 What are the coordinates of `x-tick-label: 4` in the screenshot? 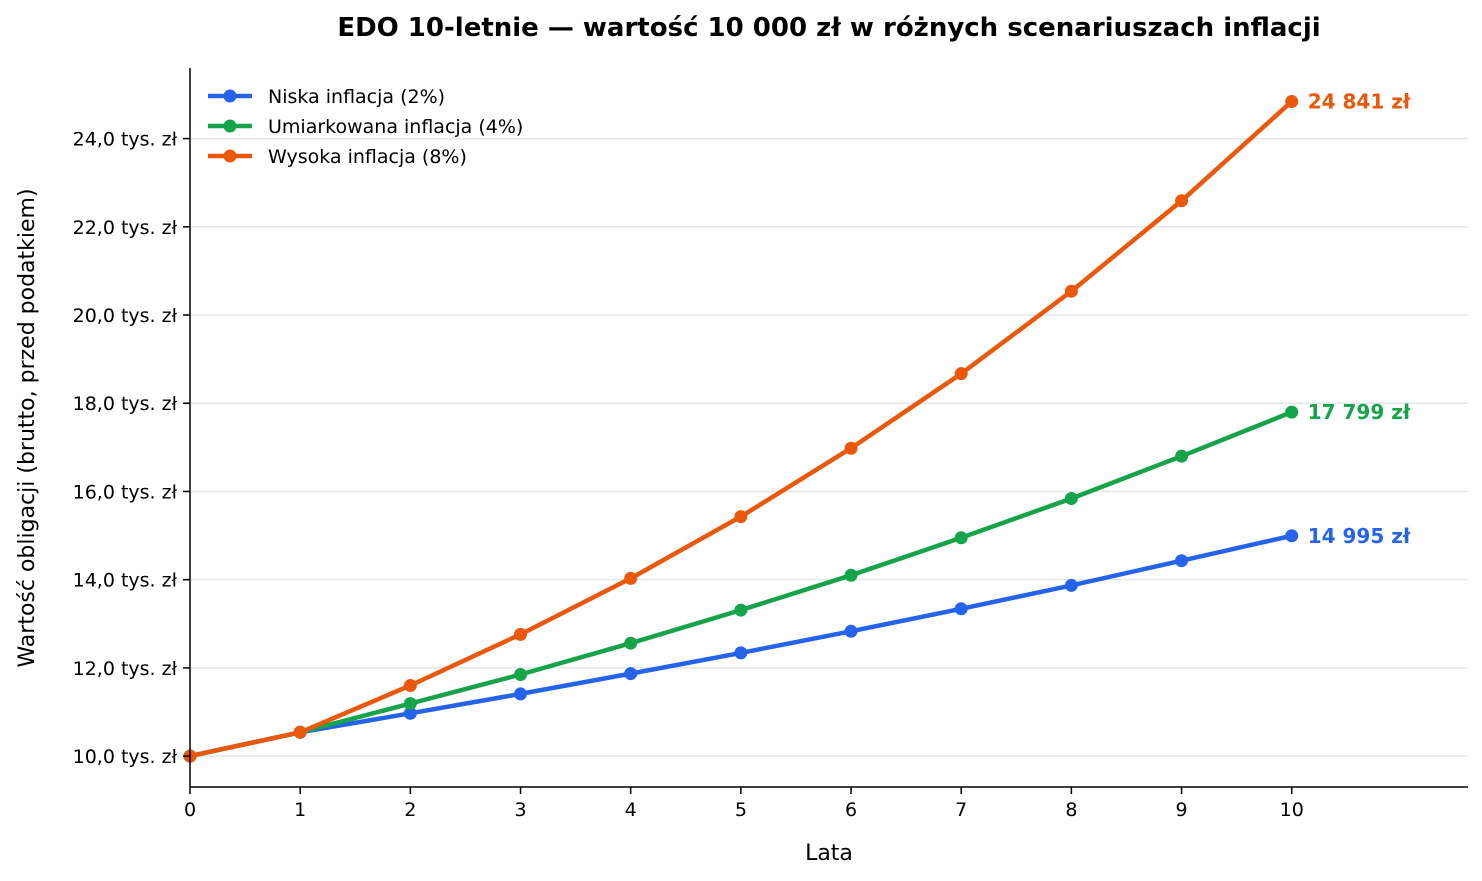 It's located at (631, 810).